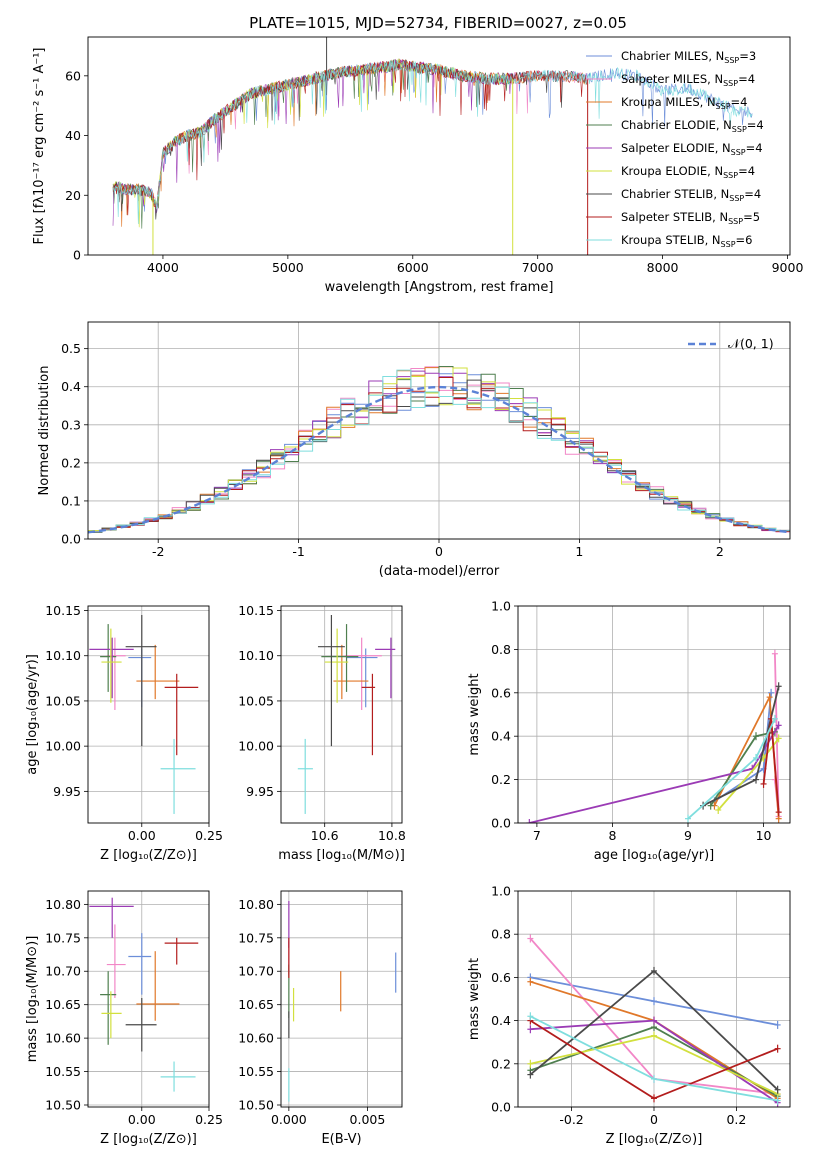  What do you see at coordinates (71, 424) in the screenshot?
I see `y-tick-label: 0.3` at bounding box center [71, 424].